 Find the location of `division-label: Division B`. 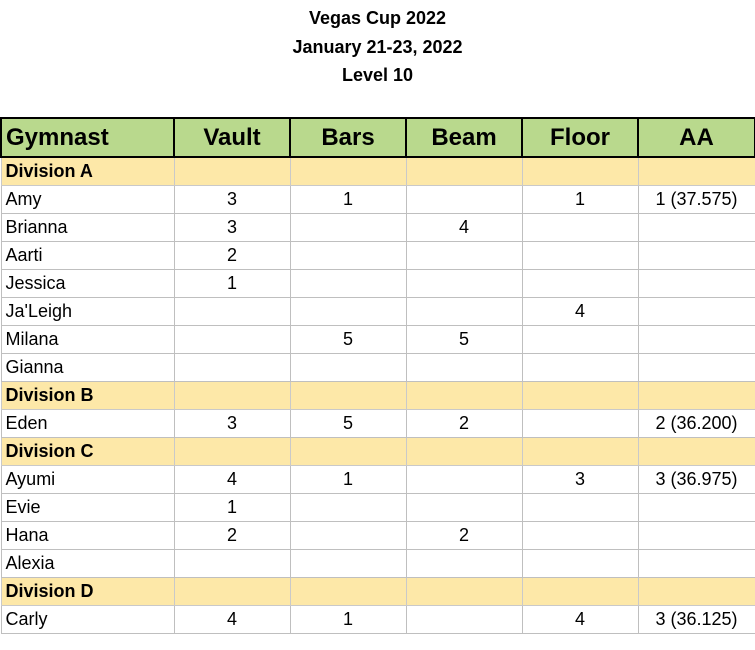

division-label: Division B is located at coordinates (87, 395).